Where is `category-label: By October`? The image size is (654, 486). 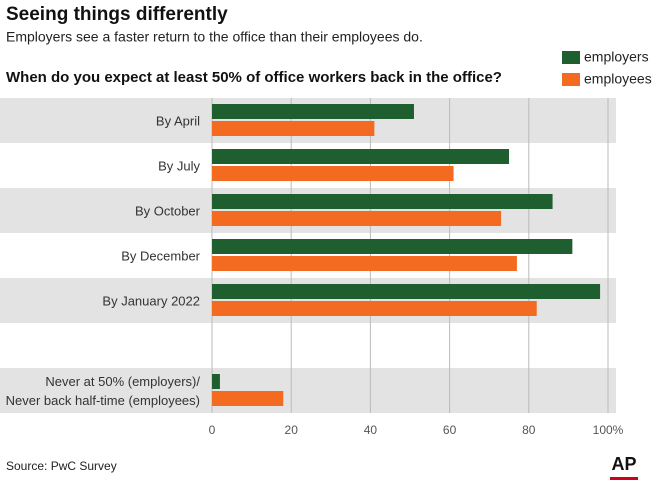 category-label: By October is located at coordinates (167, 210).